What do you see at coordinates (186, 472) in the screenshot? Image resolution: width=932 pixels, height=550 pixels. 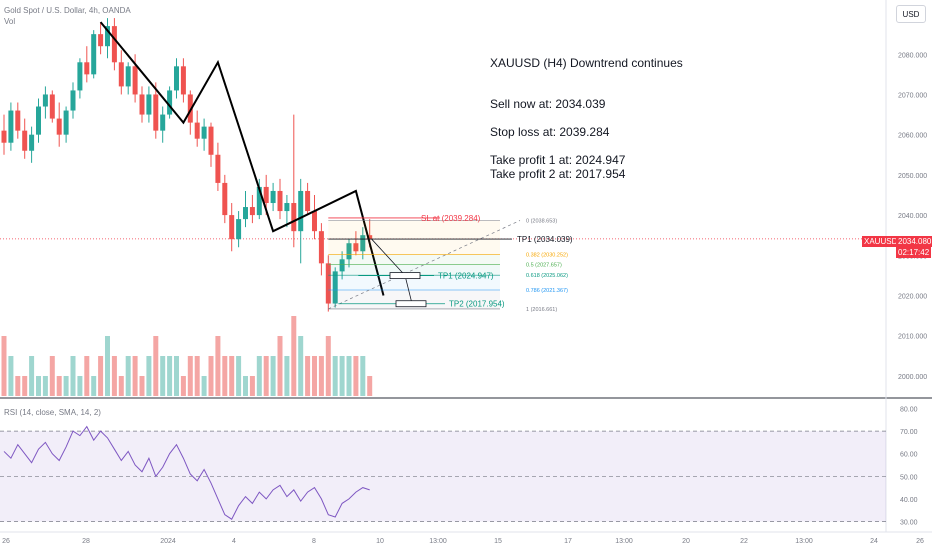 I see `rsi-line` at bounding box center [186, 472].